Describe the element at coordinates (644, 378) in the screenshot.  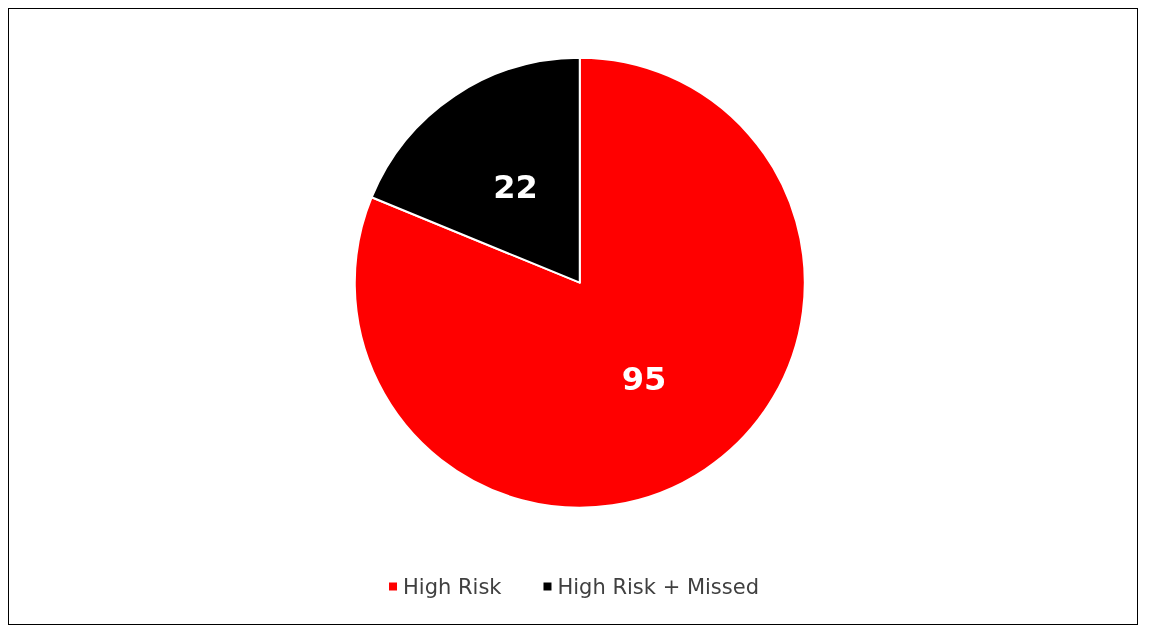
I see `data-label: 95` at that location.